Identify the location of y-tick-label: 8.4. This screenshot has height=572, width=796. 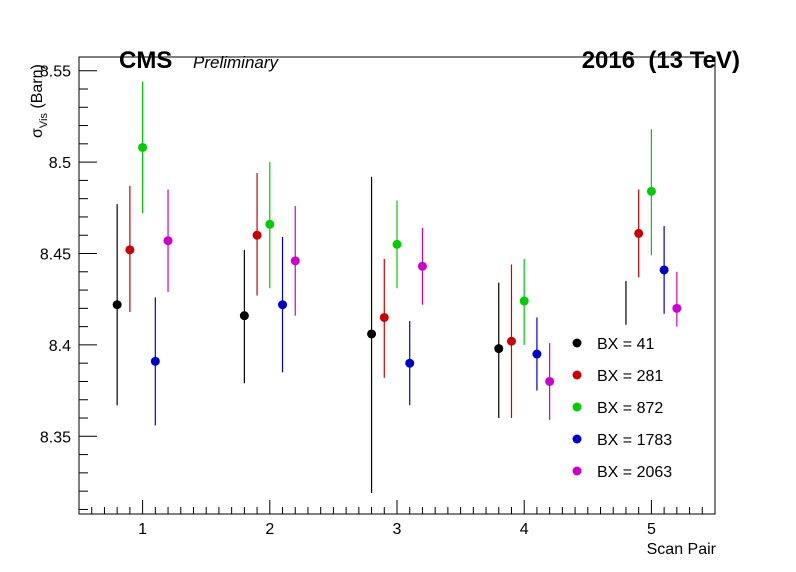
(60, 346).